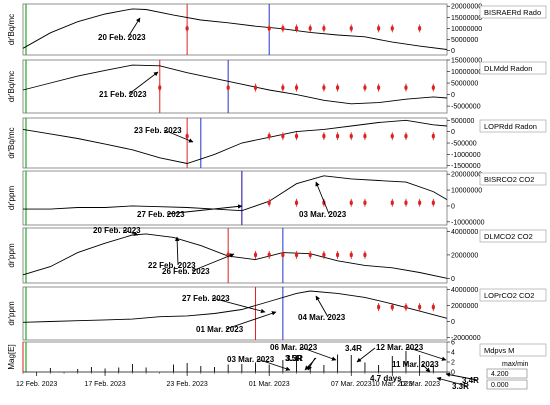 Image resolution: width=550 pixels, height=405 pixels. What do you see at coordinates (466, 338) in the screenshot?
I see `y-tick-label: -2000000` at bounding box center [466, 338].